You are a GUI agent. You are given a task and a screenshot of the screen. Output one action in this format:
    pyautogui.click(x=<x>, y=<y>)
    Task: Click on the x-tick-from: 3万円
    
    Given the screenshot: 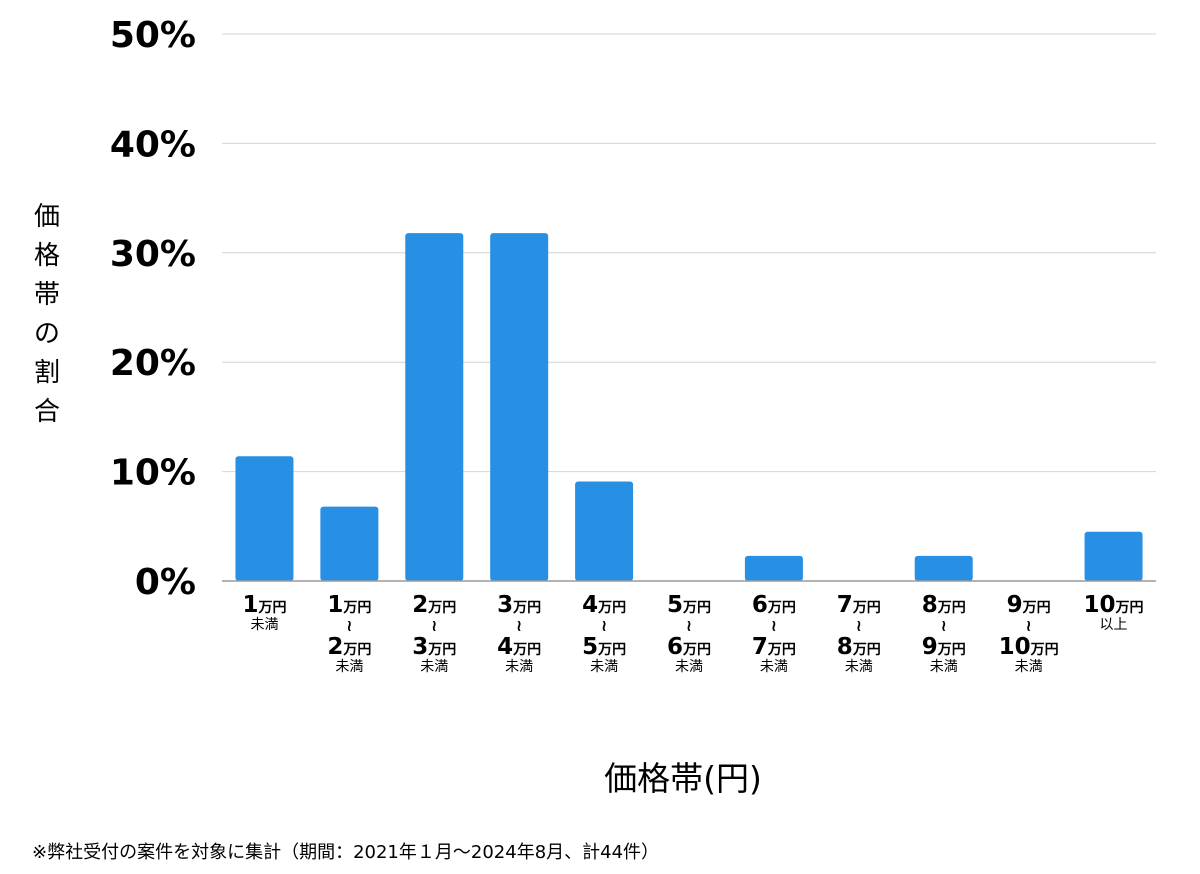 What is the action you would take?
    pyautogui.click(x=519, y=605)
    